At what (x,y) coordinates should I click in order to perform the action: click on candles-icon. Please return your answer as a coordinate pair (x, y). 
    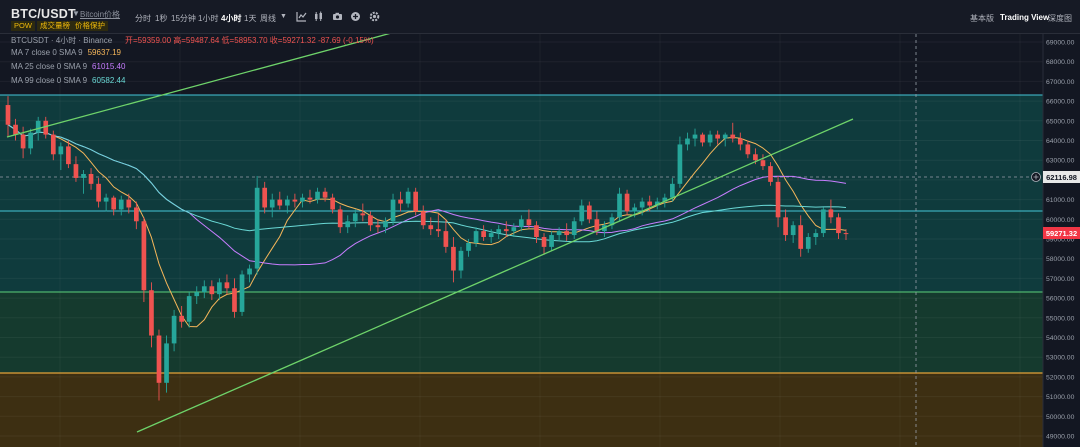
    Looking at the image, I should click on (318, 16).